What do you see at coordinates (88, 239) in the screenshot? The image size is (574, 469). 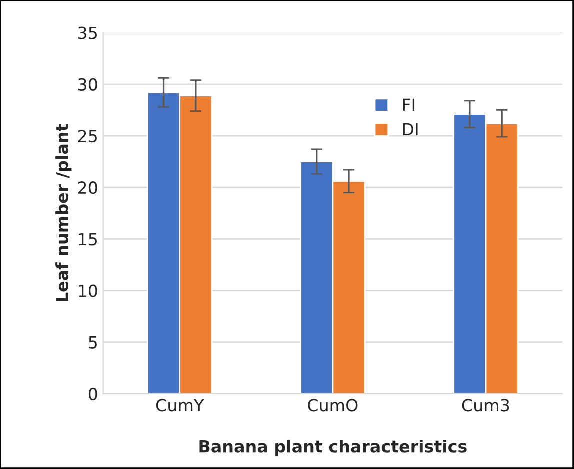 I see `y-tick-label: 15` at bounding box center [88, 239].